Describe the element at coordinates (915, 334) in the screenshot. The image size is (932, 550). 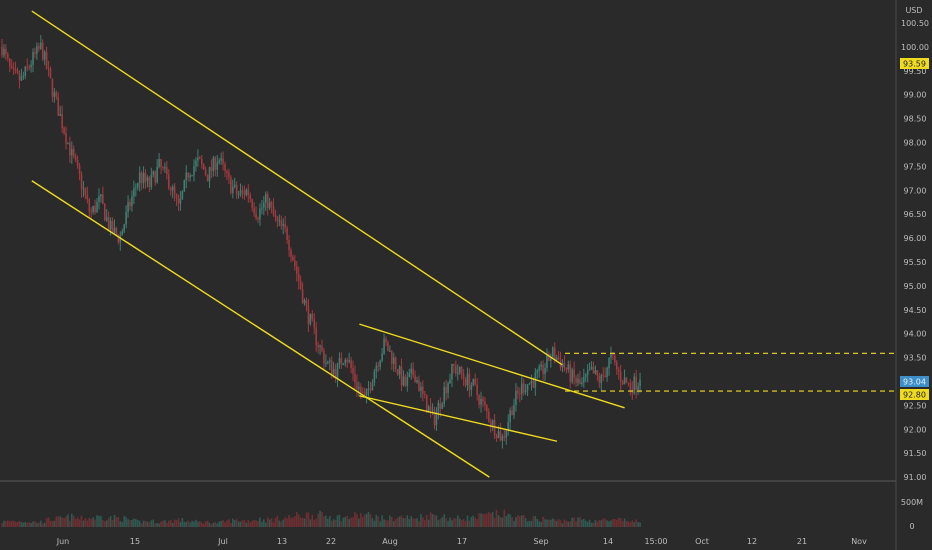
I see `y-tick-label: 94.00` at that location.